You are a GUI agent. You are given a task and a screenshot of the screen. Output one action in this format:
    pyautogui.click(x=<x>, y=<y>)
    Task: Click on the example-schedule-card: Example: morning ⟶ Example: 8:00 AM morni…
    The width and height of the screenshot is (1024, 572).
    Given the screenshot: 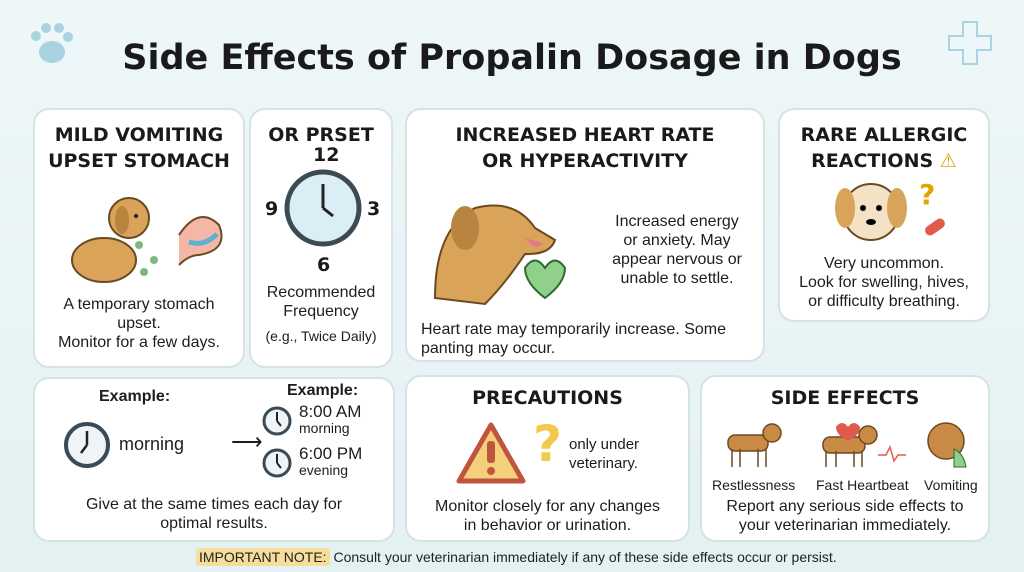 What is the action you would take?
    pyautogui.click(x=214, y=459)
    